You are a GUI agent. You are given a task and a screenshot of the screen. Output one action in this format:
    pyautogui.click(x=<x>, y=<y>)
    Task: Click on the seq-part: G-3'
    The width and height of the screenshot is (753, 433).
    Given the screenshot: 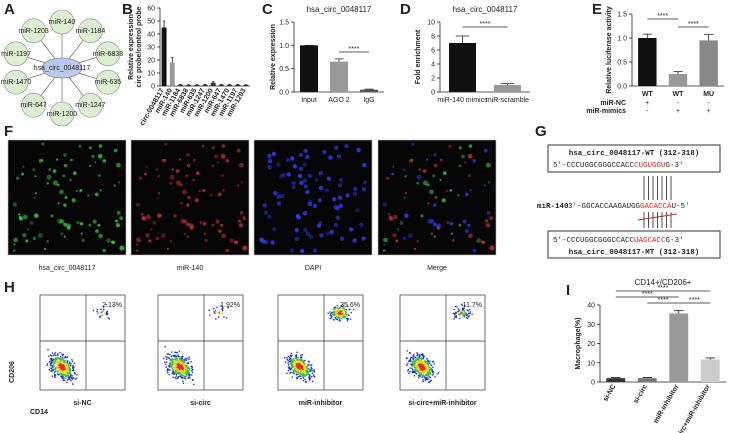 What is the action you would take?
    pyautogui.click(x=675, y=241)
    